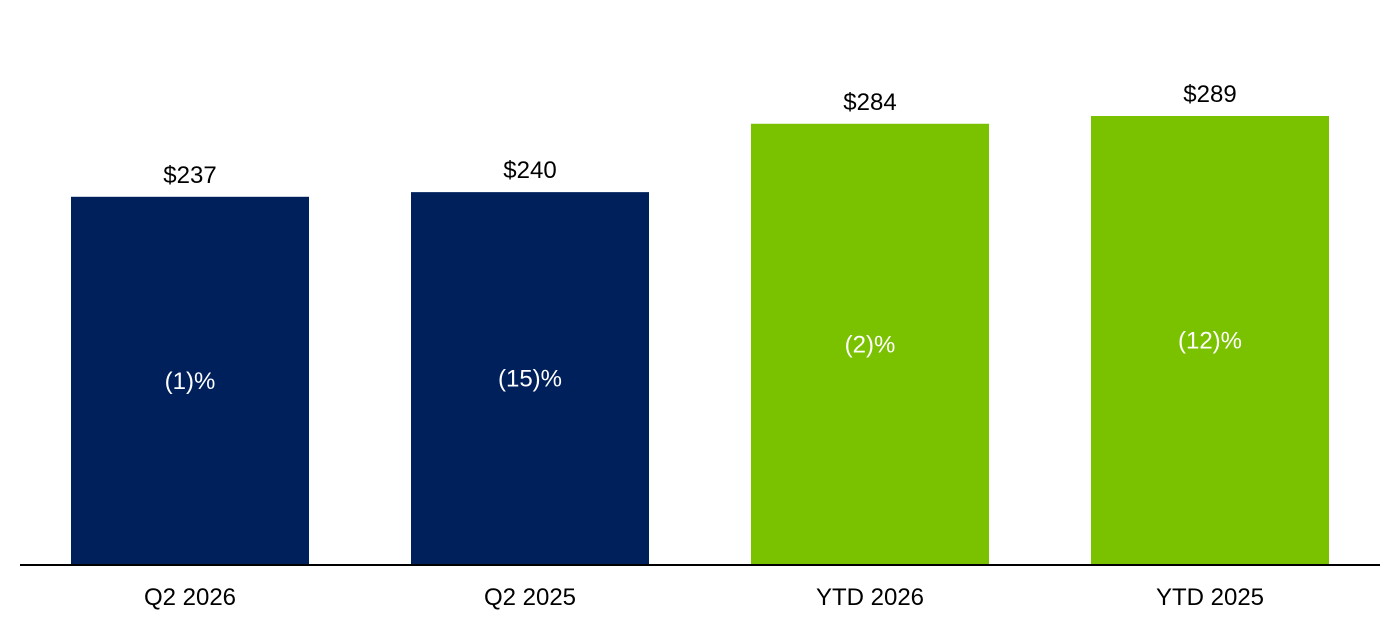  What do you see at coordinates (1210, 597) in the screenshot?
I see `category-label: YTD 2025` at bounding box center [1210, 597].